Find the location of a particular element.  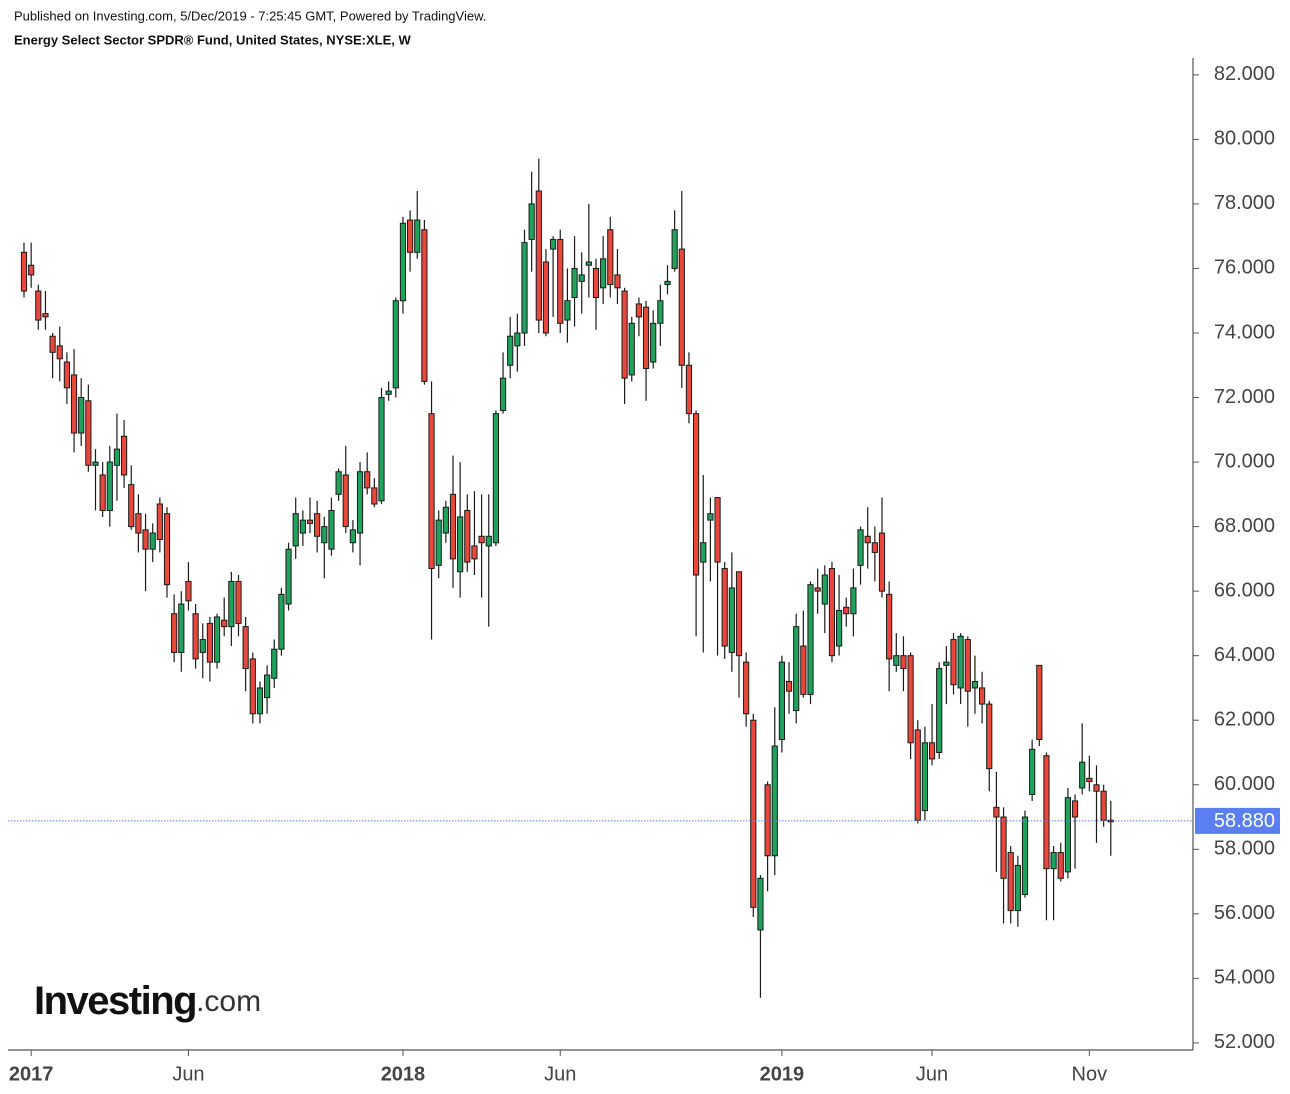

last-price-label: 58.880 is located at coordinates (1244, 821).